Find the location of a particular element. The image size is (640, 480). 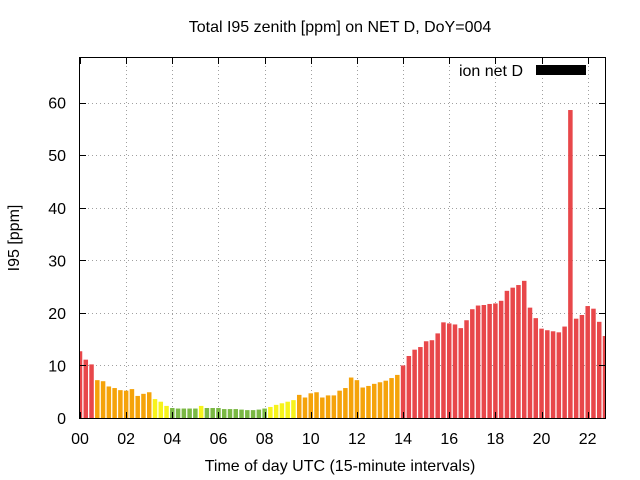

y-tick-label: 10 is located at coordinates (57, 366).